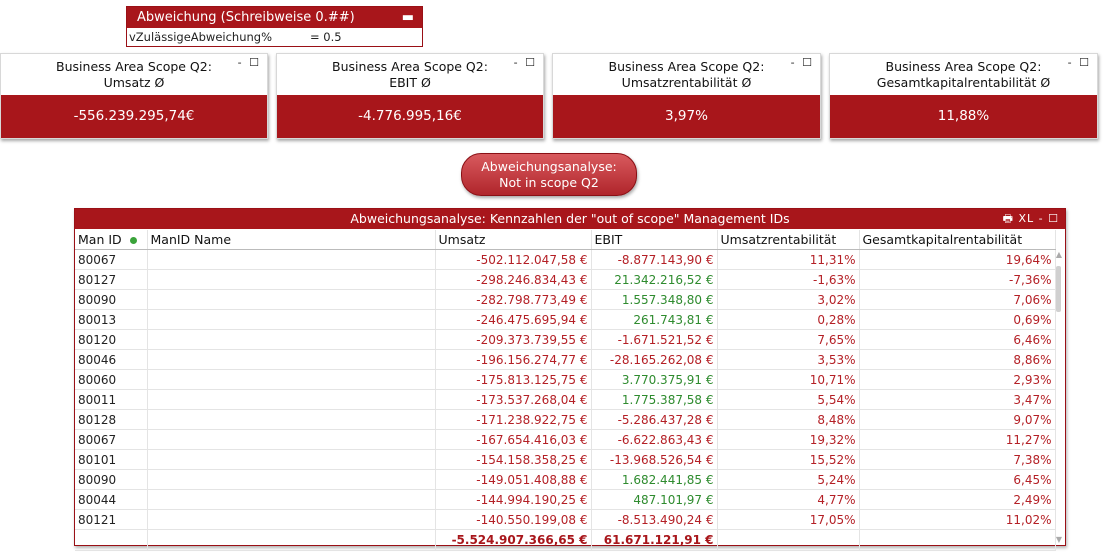 Image resolution: width=1106 pixels, height=555 pixels. What do you see at coordinates (957, 459) in the screenshot?
I see `cell-gesamtkapitalrentabilitaet: 7,38%` at bounding box center [957, 459].